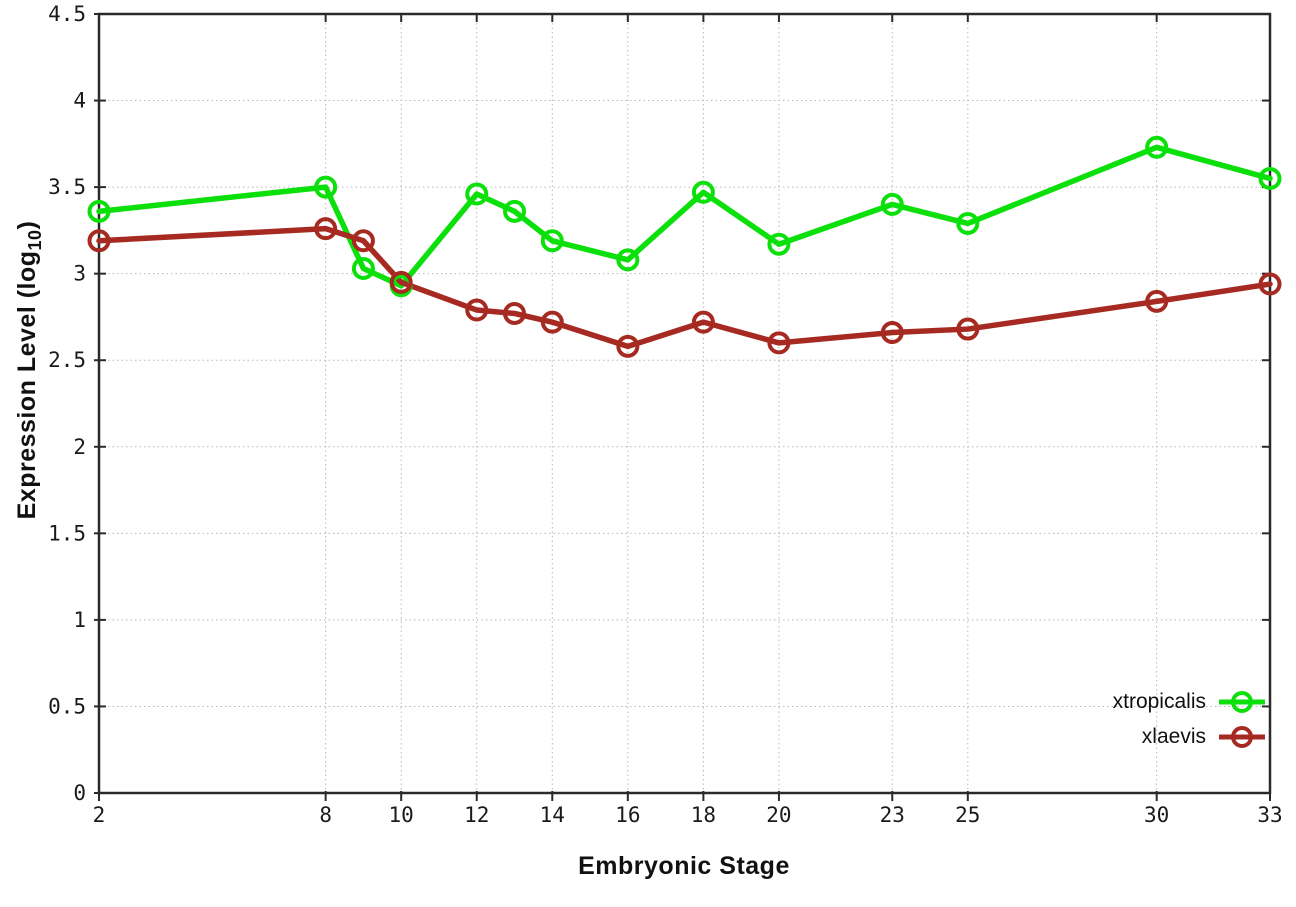  What do you see at coordinates (684, 287) in the screenshot?
I see `series-line-xlaevis` at bounding box center [684, 287].